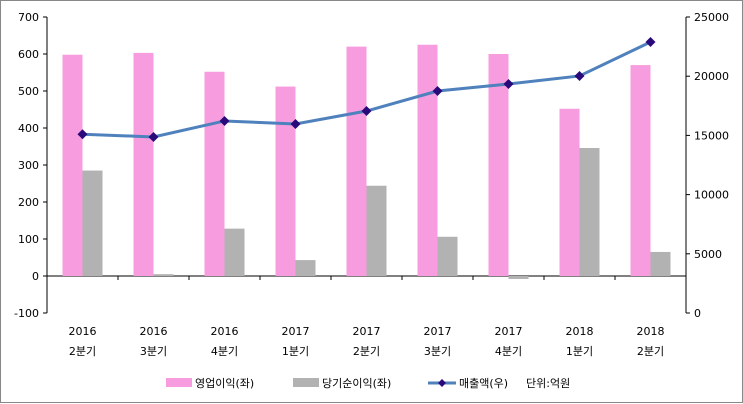 The width and height of the screenshot is (743, 404). Describe the element at coordinates (548, 383) in the screenshot. I see `unit-note: 단위:억원` at that location.